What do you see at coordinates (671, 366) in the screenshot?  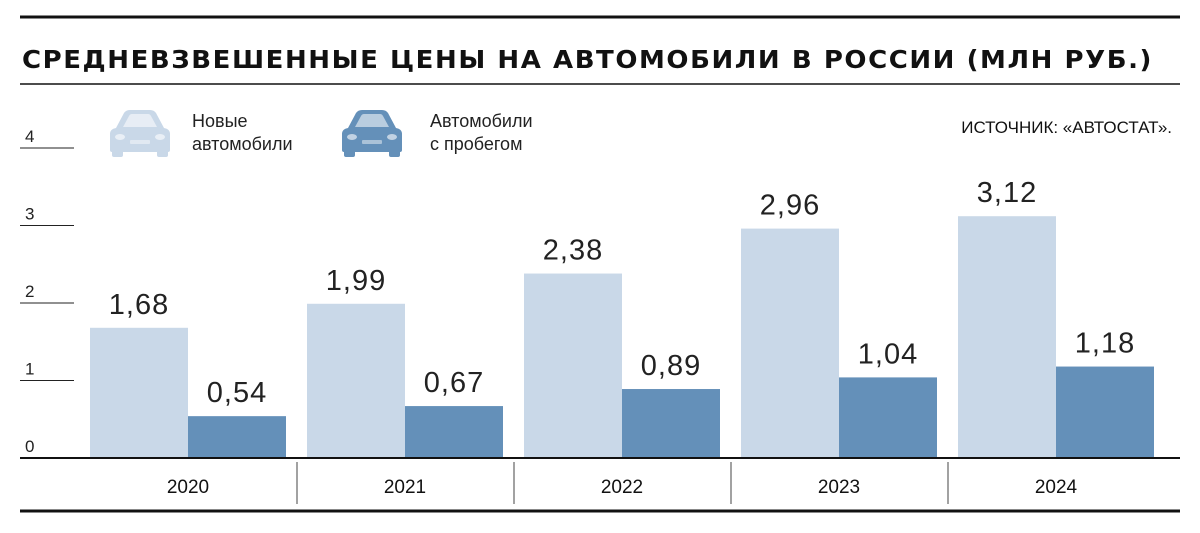 I see `data-label: 0,89` at bounding box center [671, 366].